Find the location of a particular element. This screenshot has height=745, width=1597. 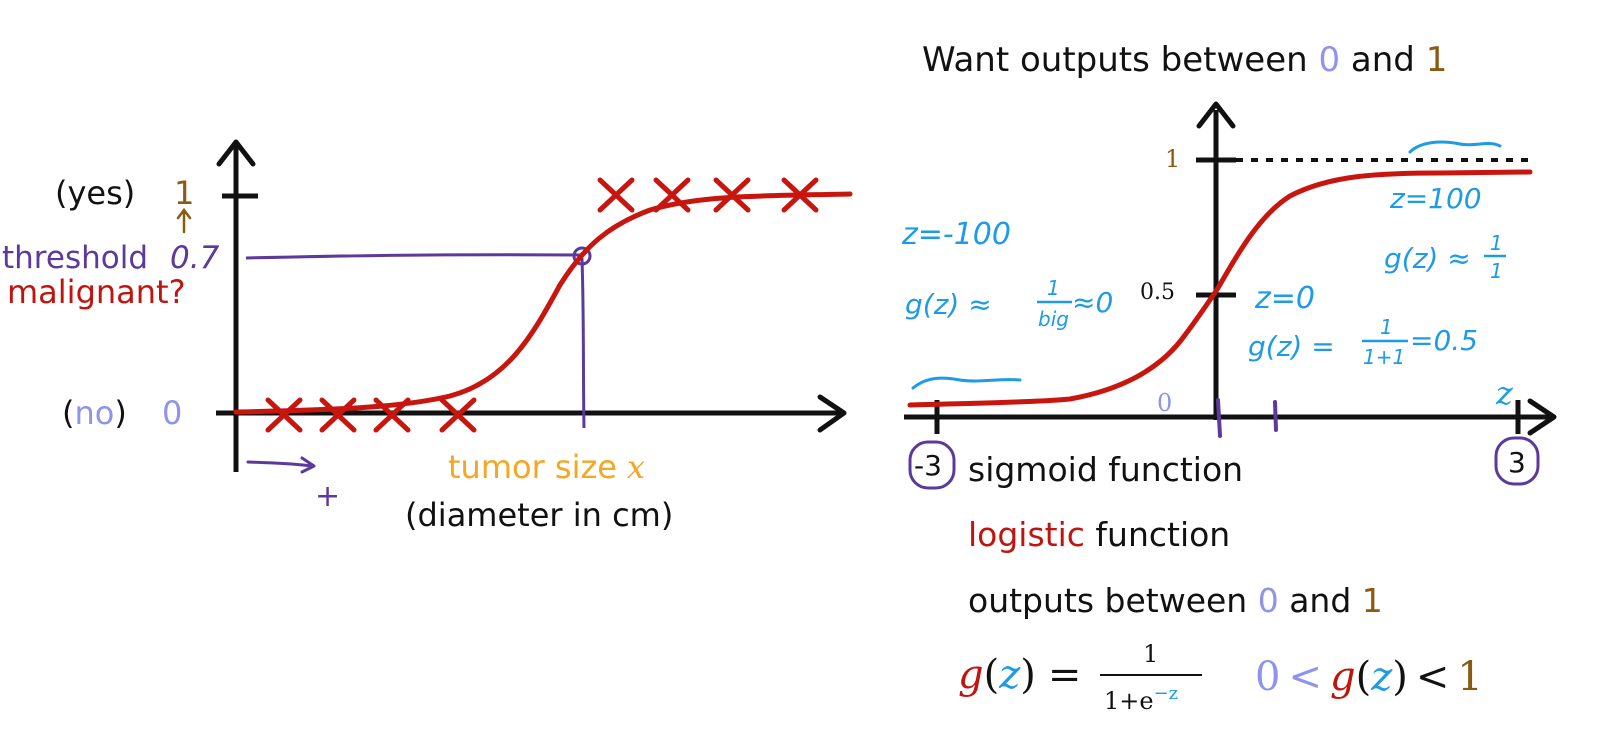

note-pos-g: g(z) ≈ is located at coordinates (1427, 258).